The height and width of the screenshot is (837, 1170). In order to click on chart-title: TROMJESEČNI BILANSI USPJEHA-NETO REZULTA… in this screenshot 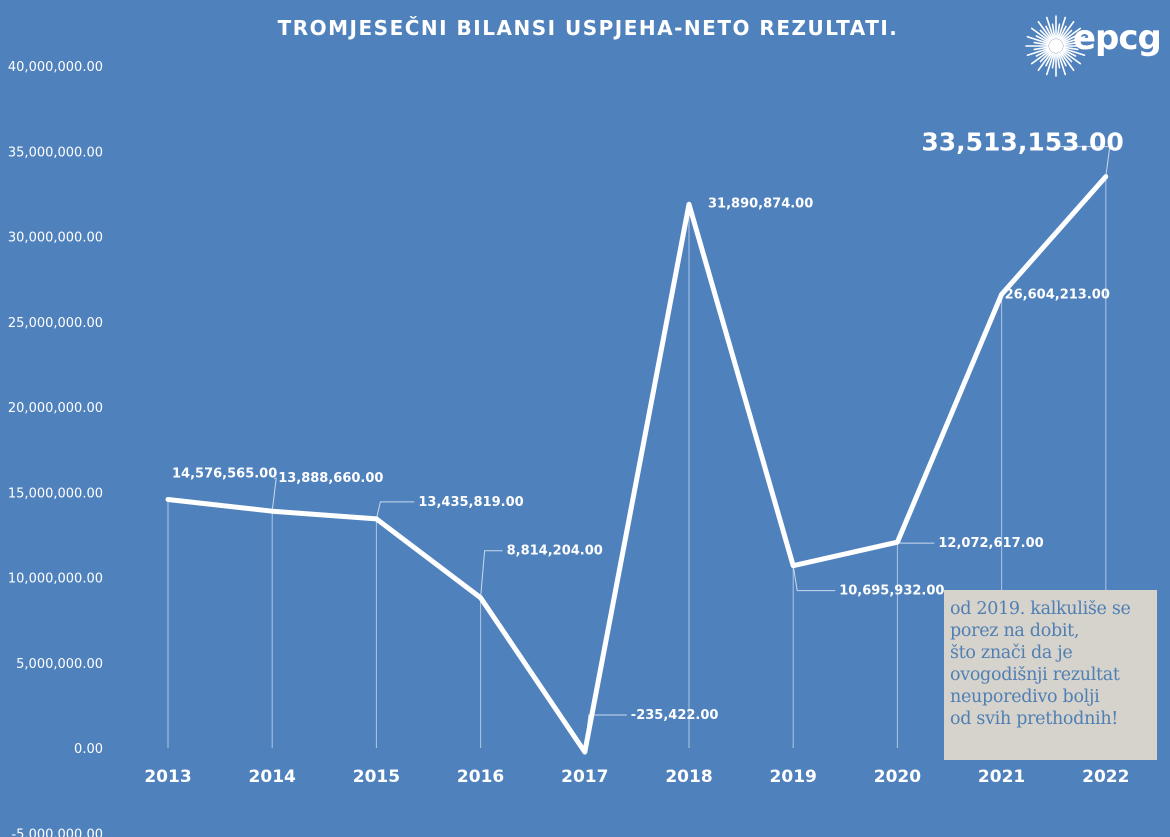, I will do `click(588, 28)`.